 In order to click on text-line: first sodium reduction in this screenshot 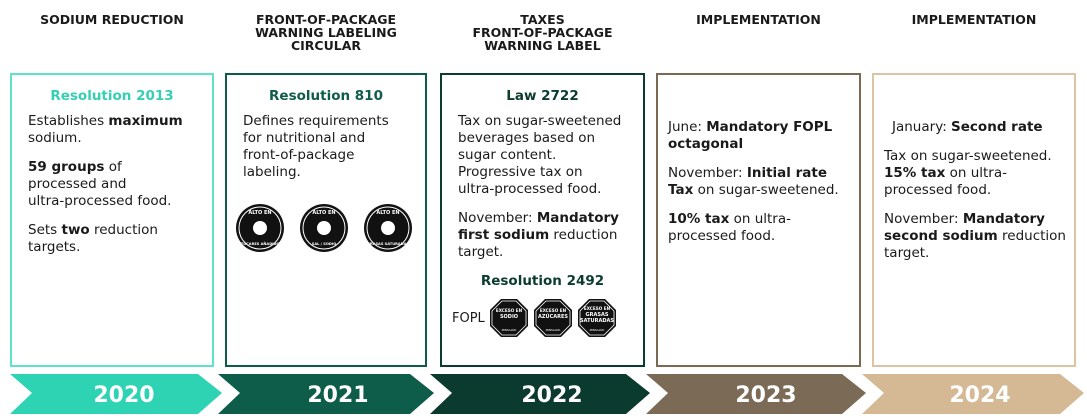, I will do `click(550, 235)`.